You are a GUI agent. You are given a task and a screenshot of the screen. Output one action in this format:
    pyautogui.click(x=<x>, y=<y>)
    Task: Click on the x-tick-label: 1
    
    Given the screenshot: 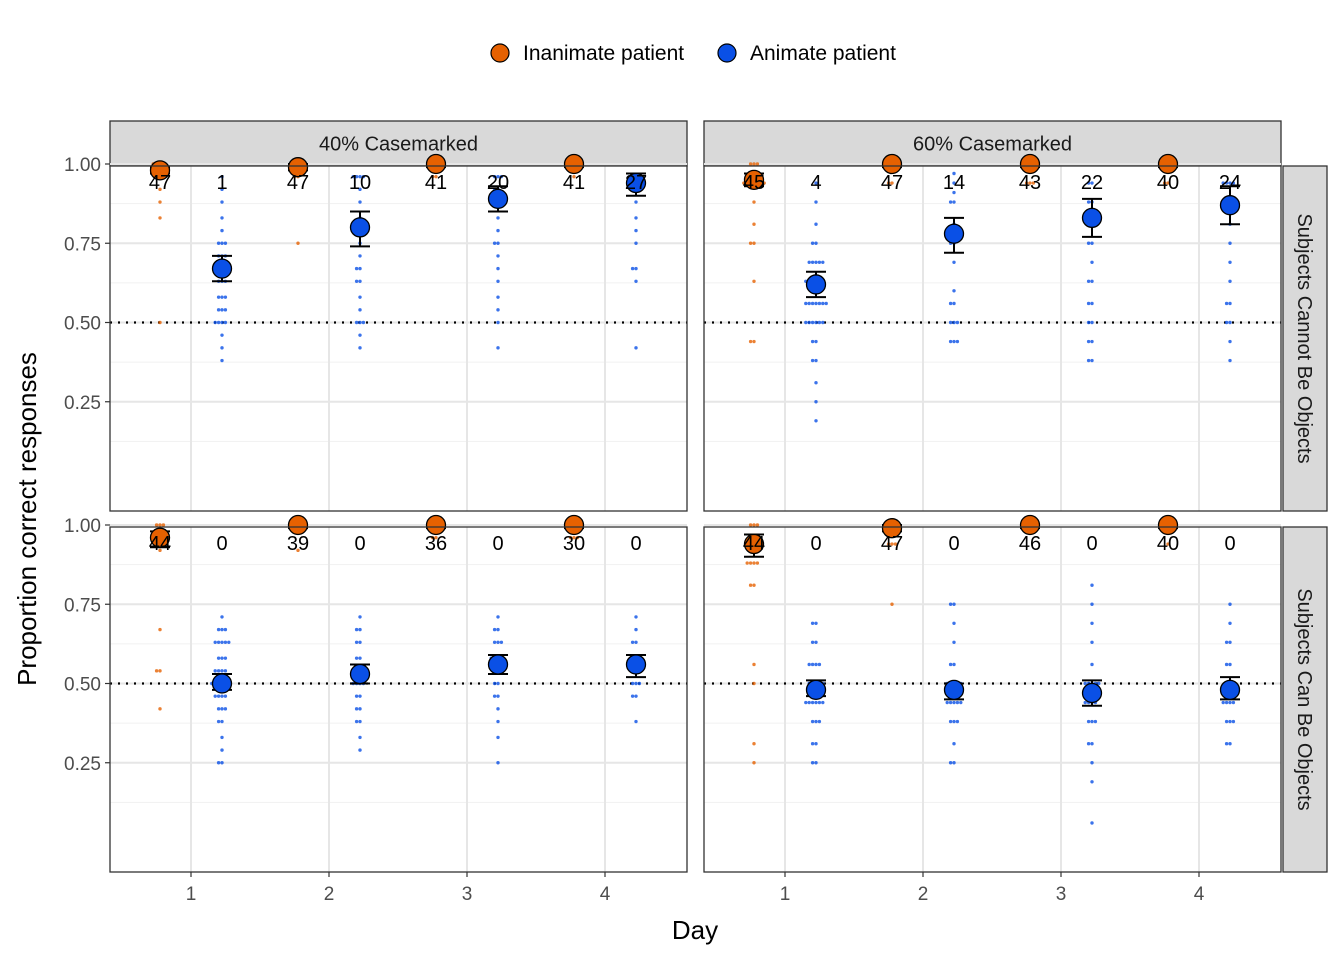 What is the action you would take?
    pyautogui.click(x=191, y=894)
    